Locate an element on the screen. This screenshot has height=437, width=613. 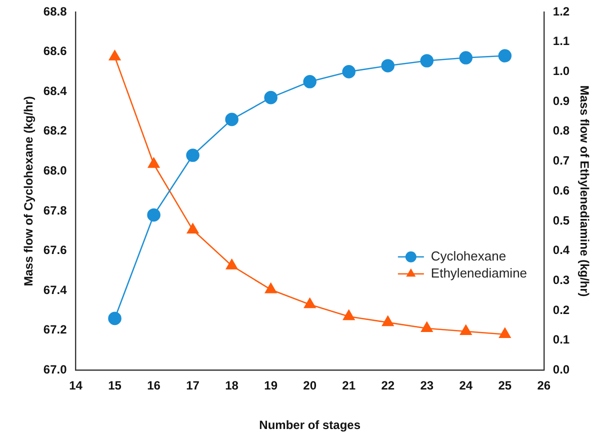
x-tick-label: 16 is located at coordinates (154, 385).